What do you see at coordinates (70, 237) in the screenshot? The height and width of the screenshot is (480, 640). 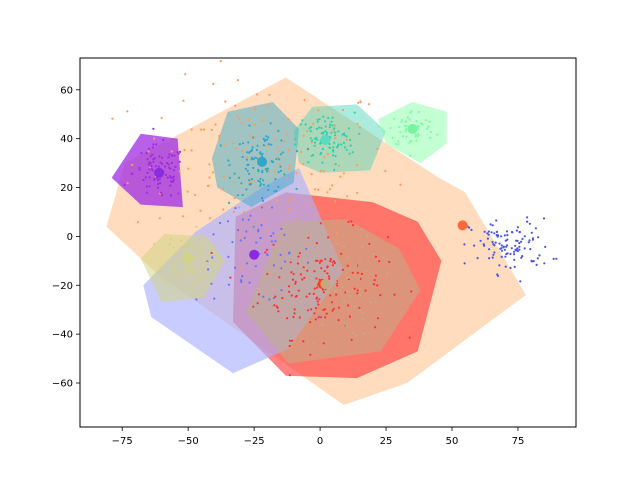 I see `y-tick-label: 0` at bounding box center [70, 237].